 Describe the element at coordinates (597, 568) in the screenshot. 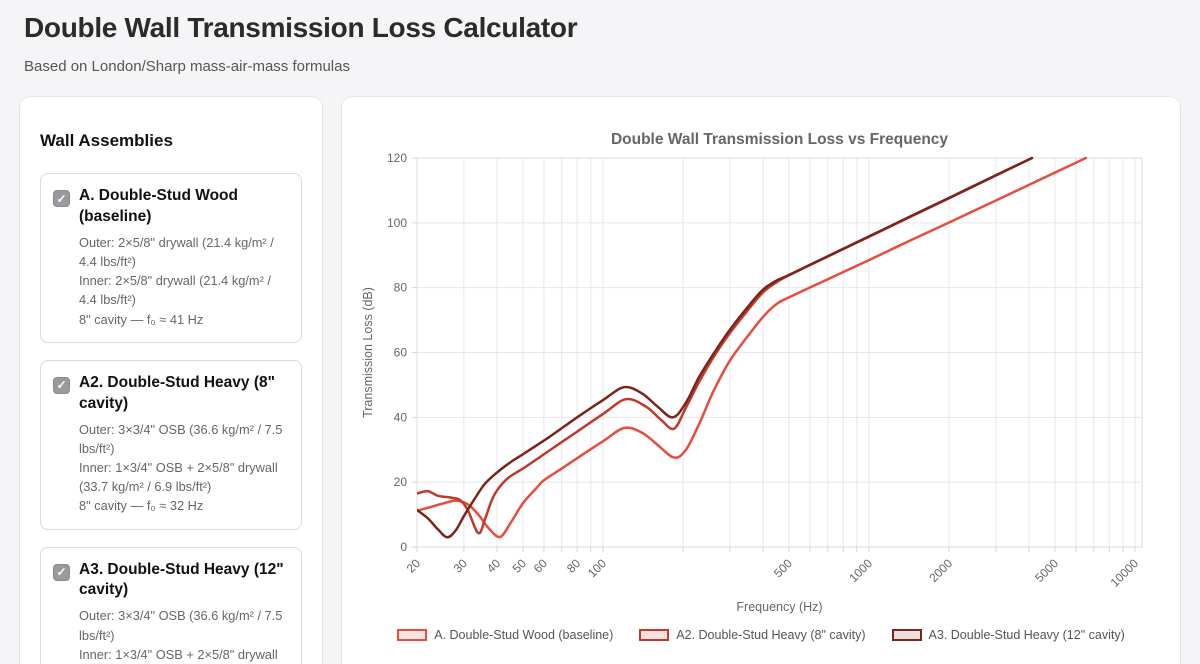

I see `x-tick-label: 100` at that location.